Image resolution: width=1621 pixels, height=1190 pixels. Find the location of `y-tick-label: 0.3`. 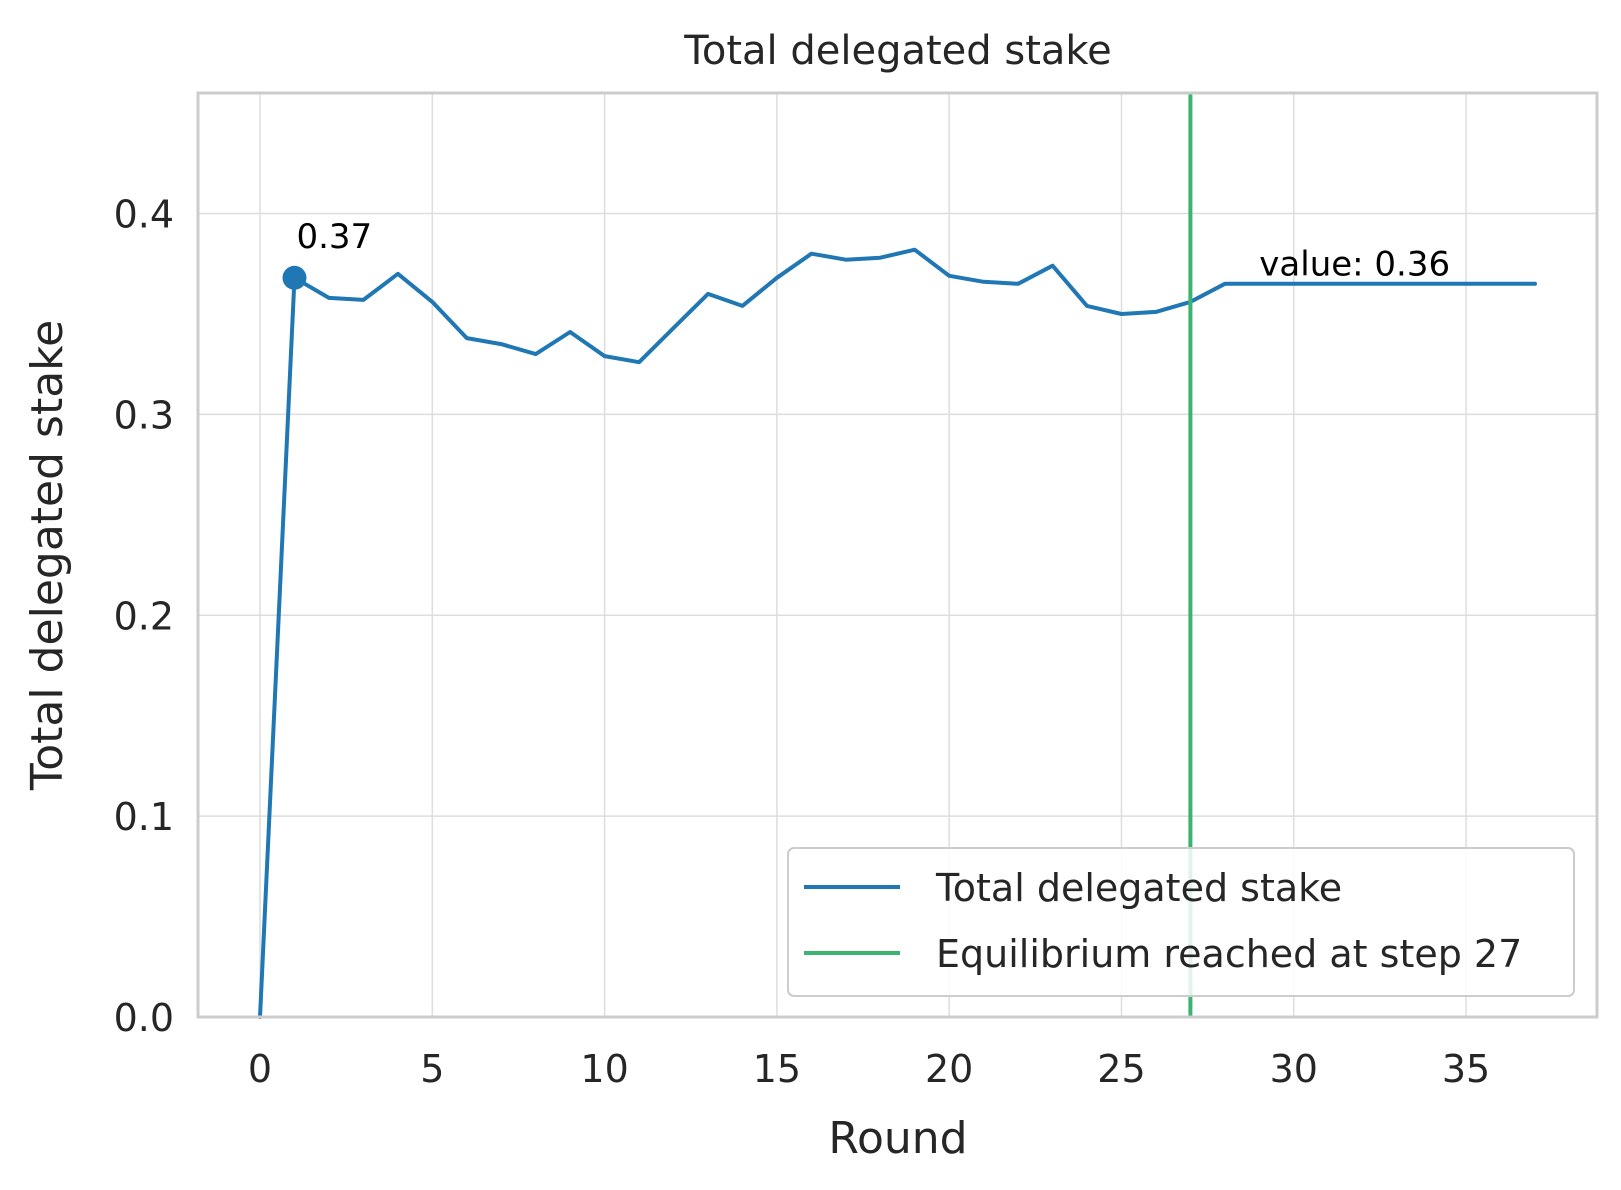

y-tick-label: 0.3 is located at coordinates (144, 415).